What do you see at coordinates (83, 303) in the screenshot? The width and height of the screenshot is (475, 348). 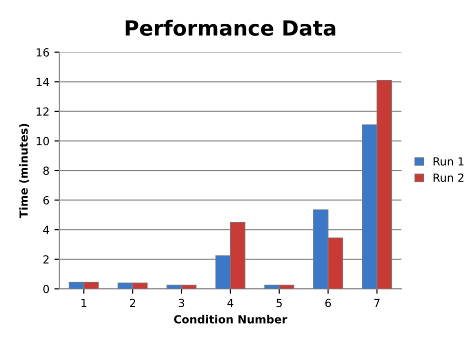 I see `x-tick-label: 1` at bounding box center [83, 303].